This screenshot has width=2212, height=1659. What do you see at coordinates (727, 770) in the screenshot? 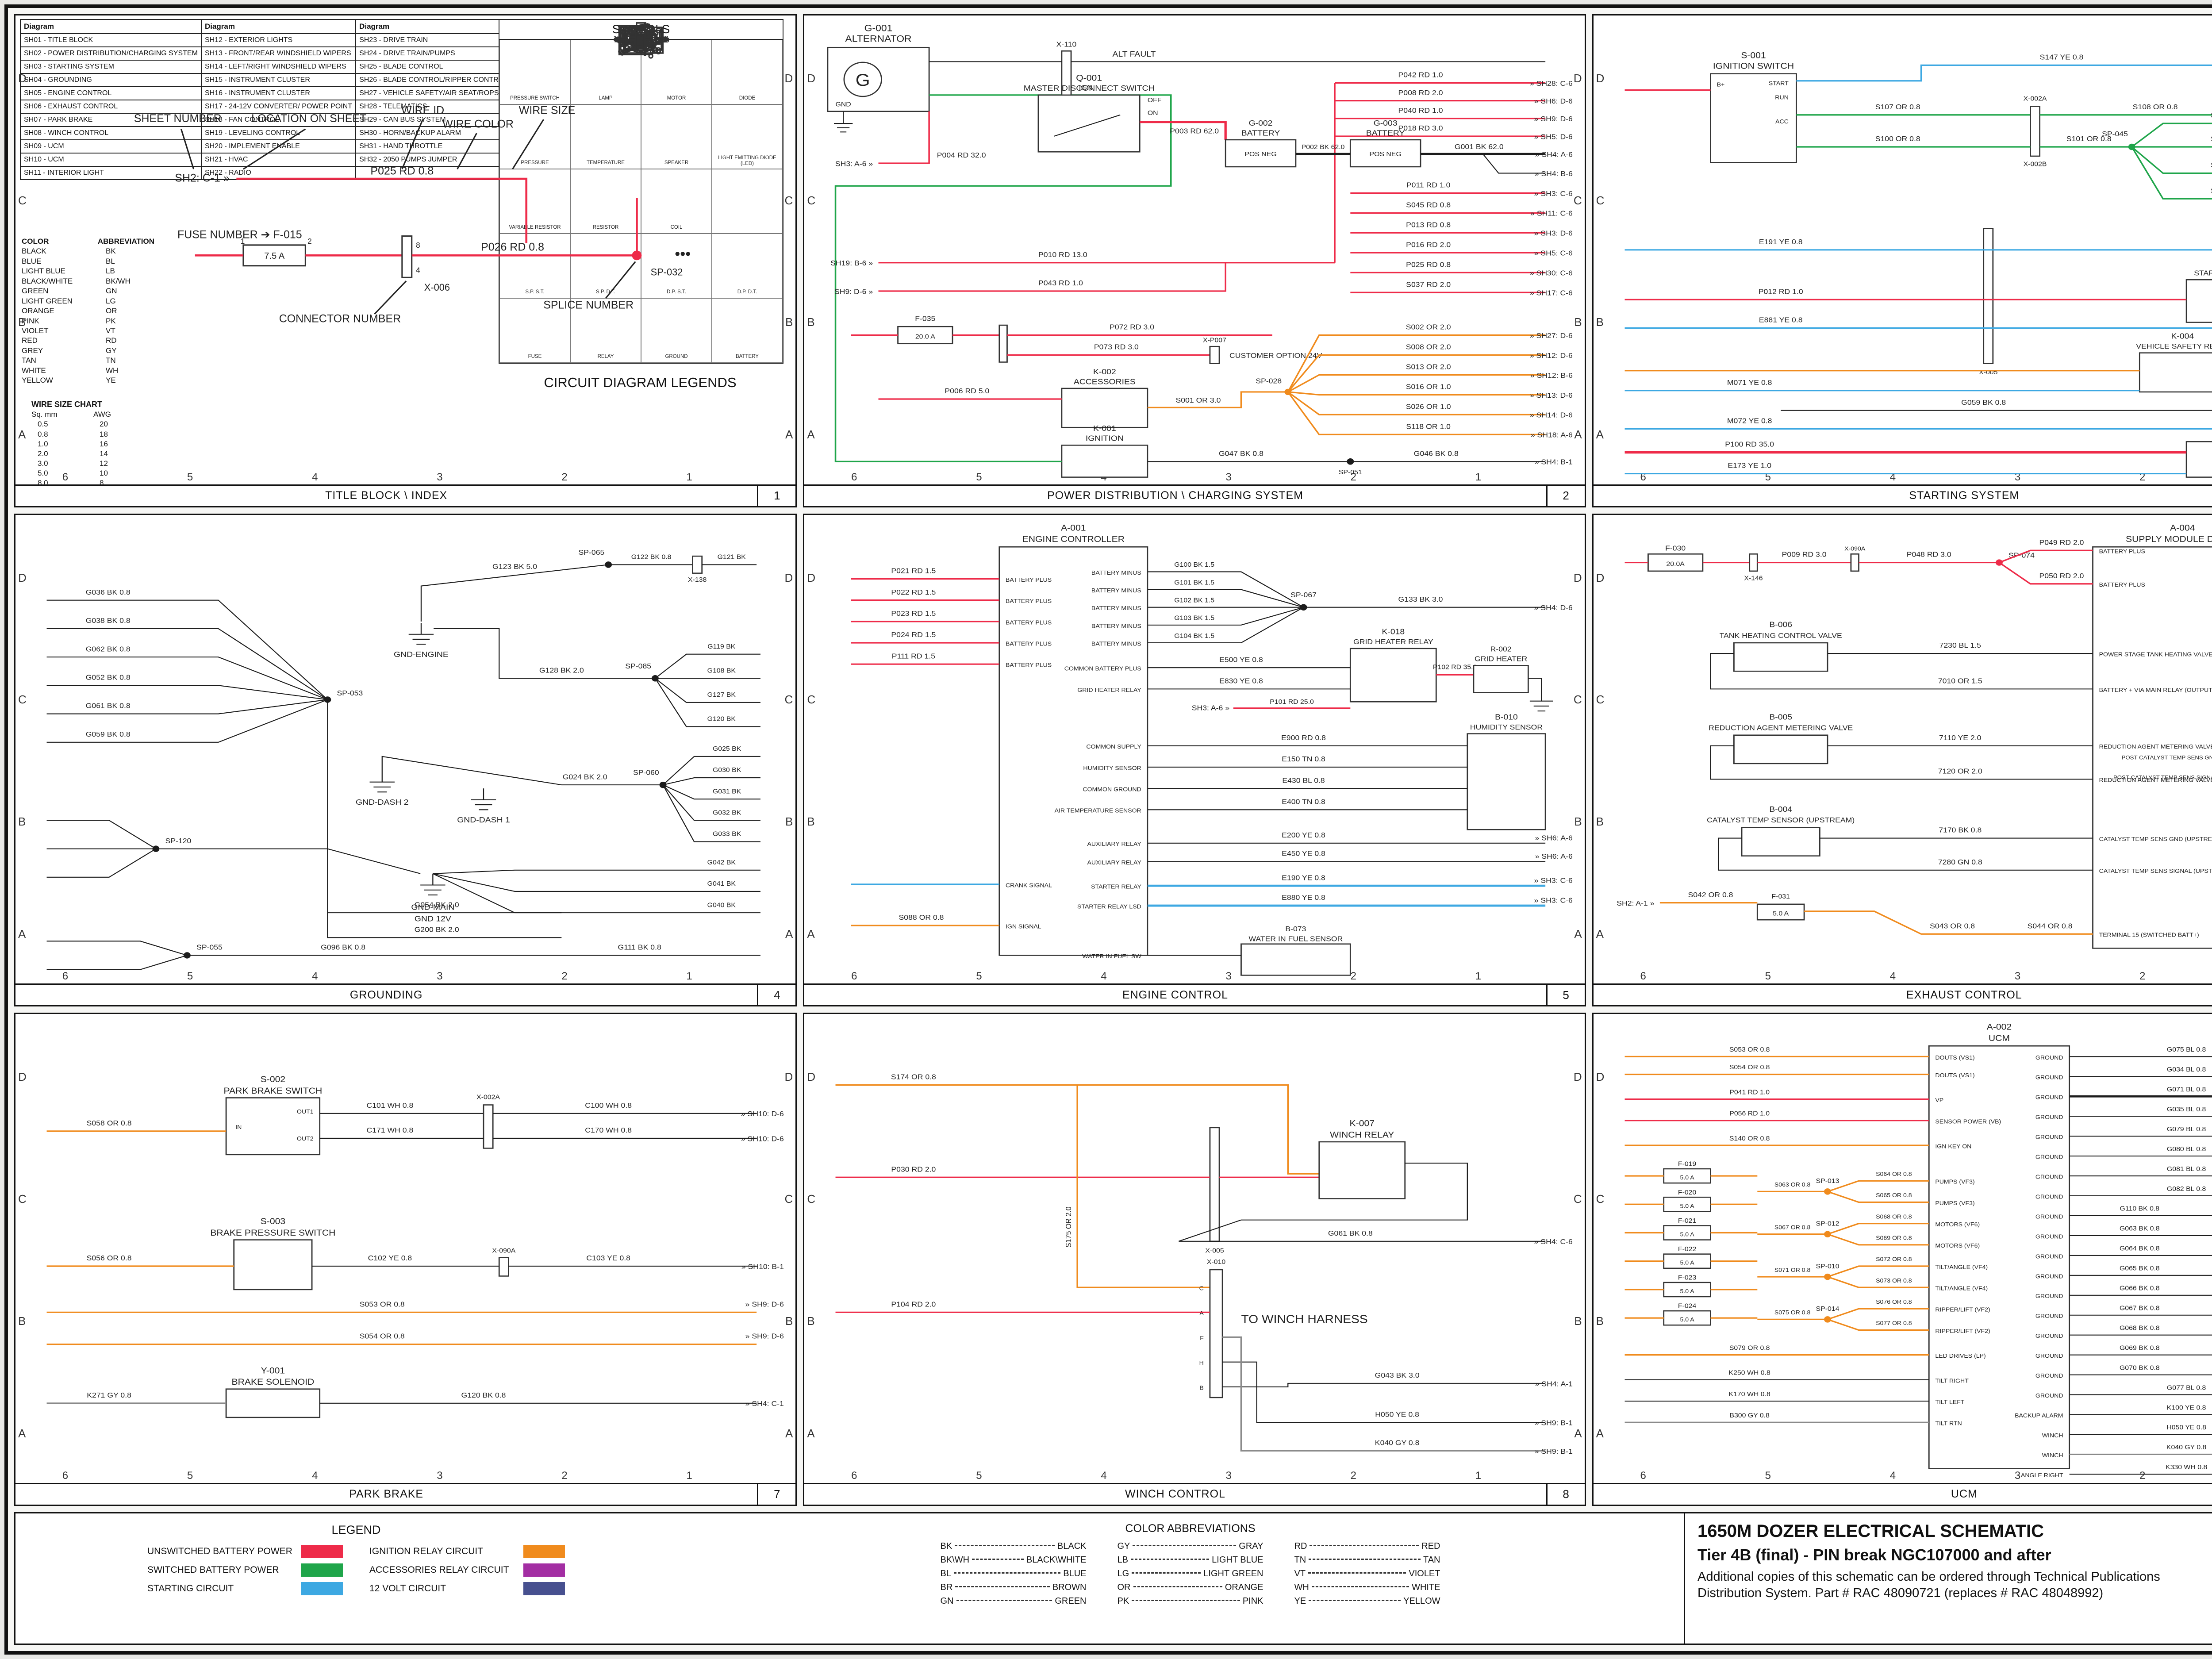
I see `schematic-label: G030 BK` at bounding box center [727, 770].